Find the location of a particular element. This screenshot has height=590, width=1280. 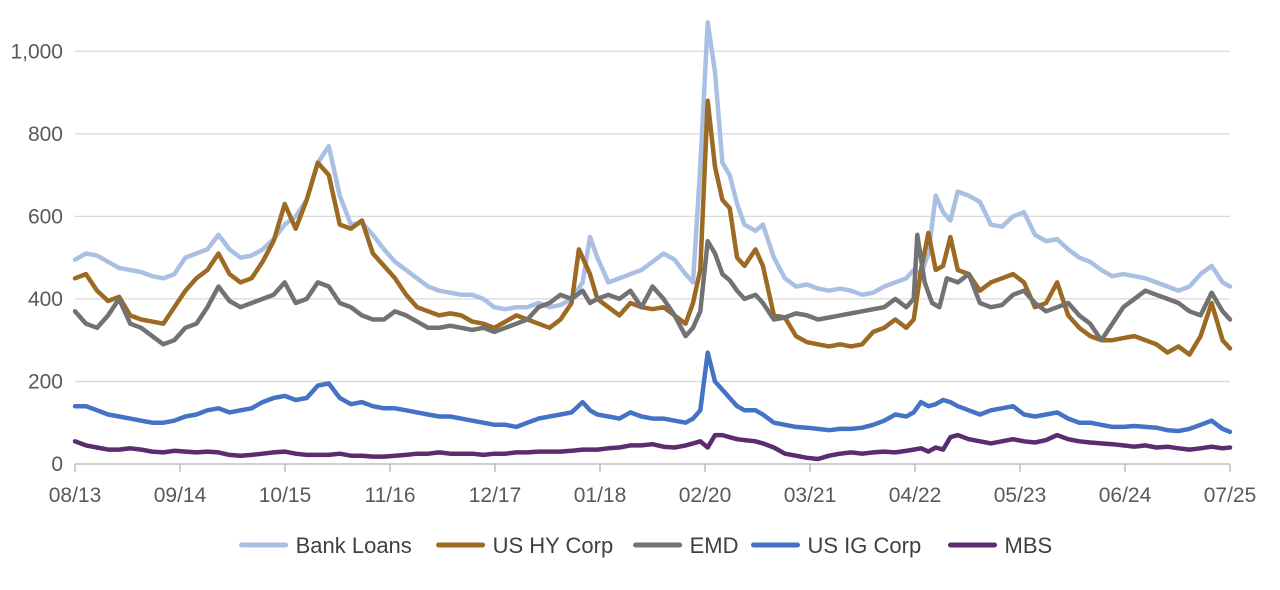

legend-label: US HY Corp is located at coordinates (553, 545).